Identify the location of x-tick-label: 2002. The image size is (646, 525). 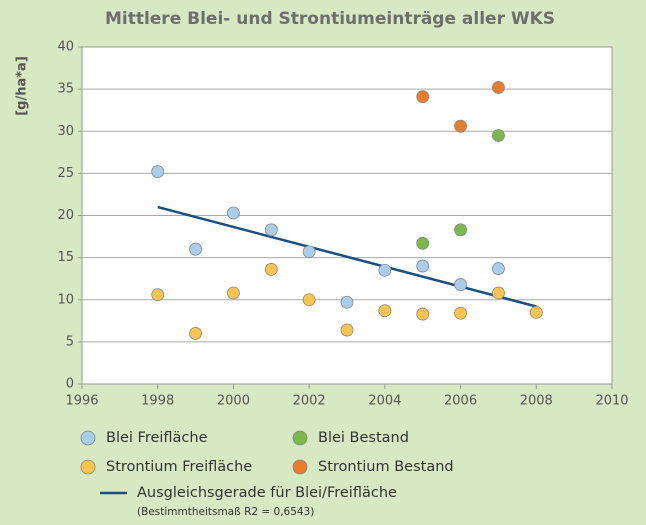
(309, 401).